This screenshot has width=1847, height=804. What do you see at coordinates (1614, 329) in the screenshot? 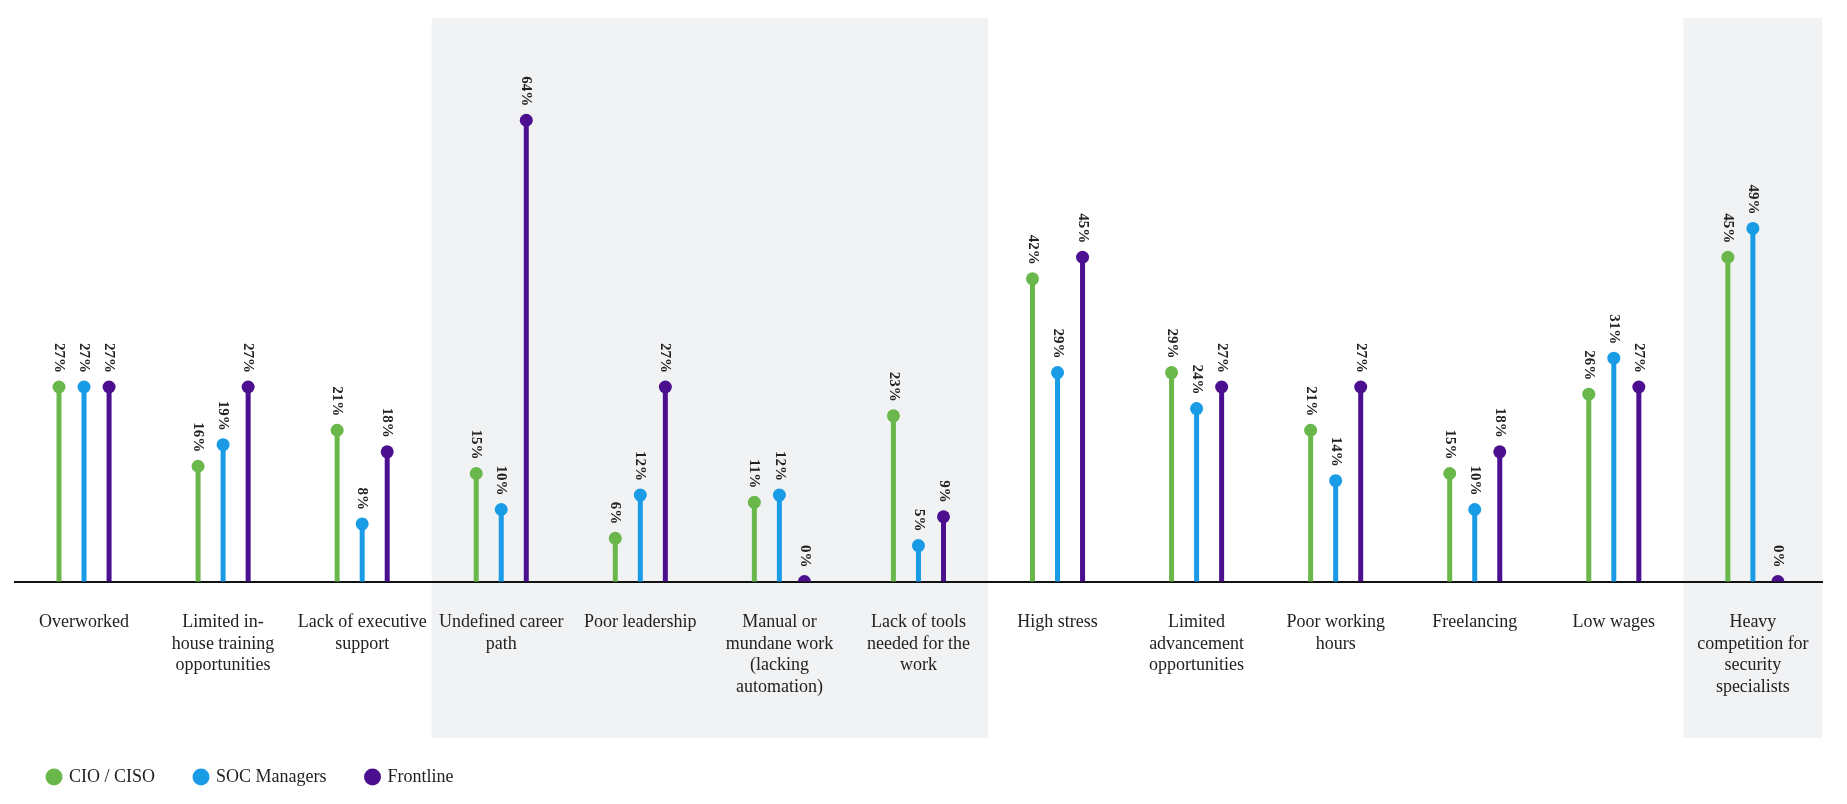
I see `data-label: 31%` at bounding box center [1614, 329].